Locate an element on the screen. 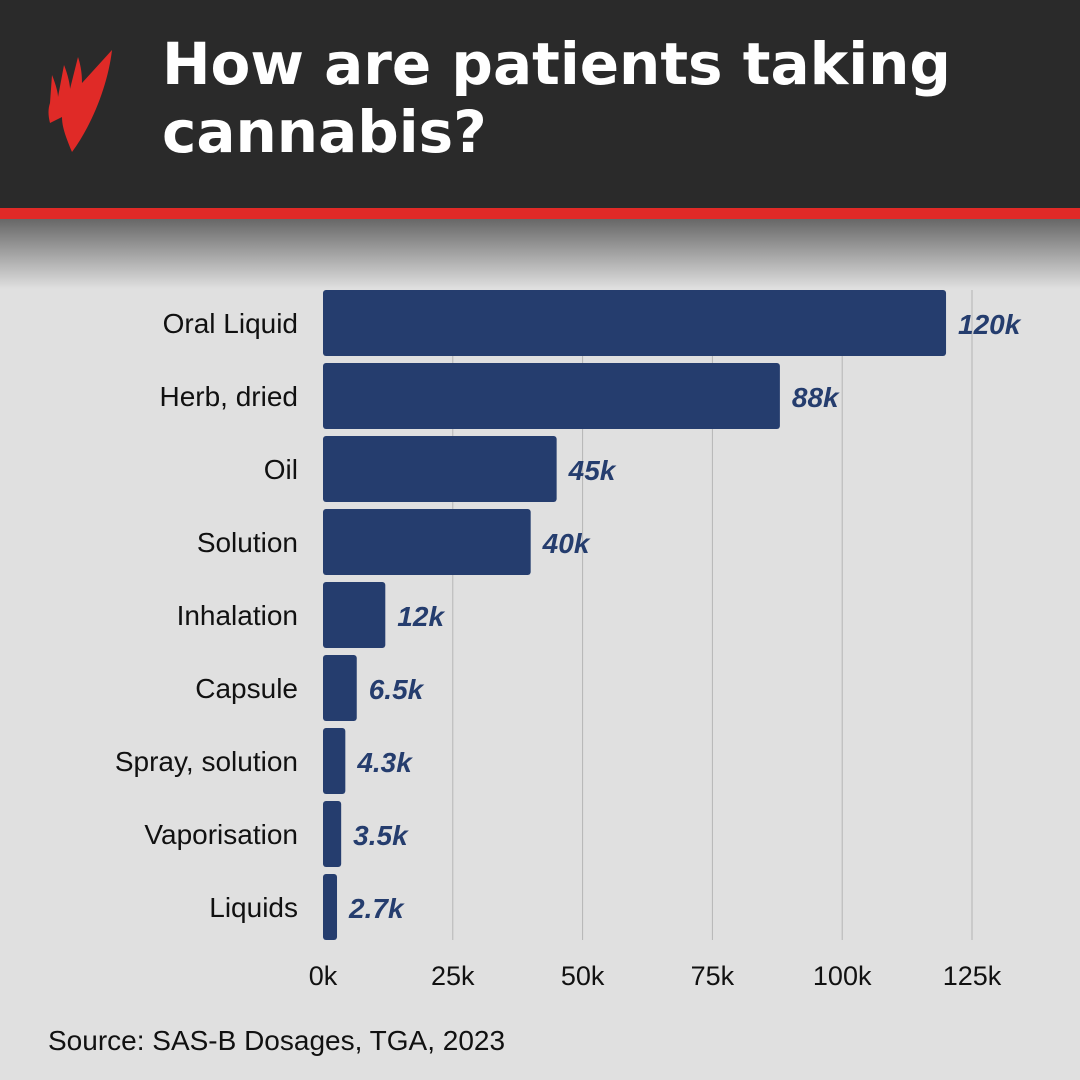 This screenshot has width=1080, height=1080. category-label: Spray, solution is located at coordinates (206, 761).